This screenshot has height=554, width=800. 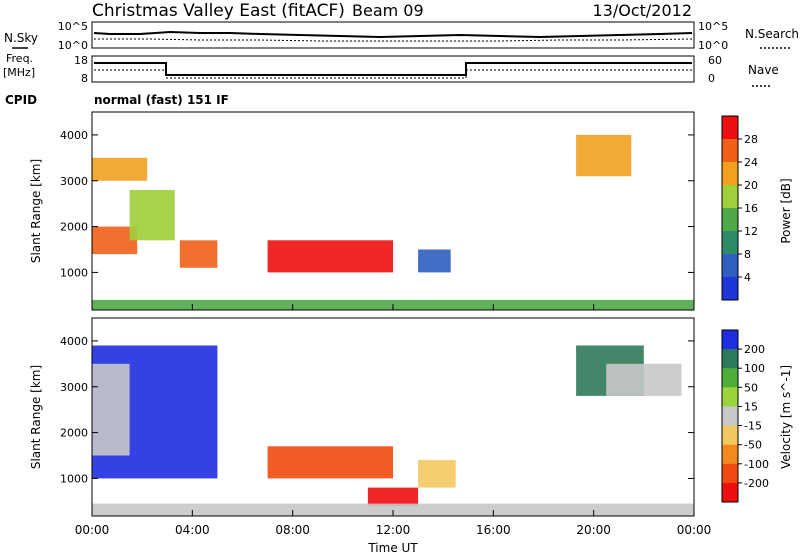 What do you see at coordinates (751, 406) in the screenshot?
I see `colorbar-tick-label: 15` at bounding box center [751, 406].